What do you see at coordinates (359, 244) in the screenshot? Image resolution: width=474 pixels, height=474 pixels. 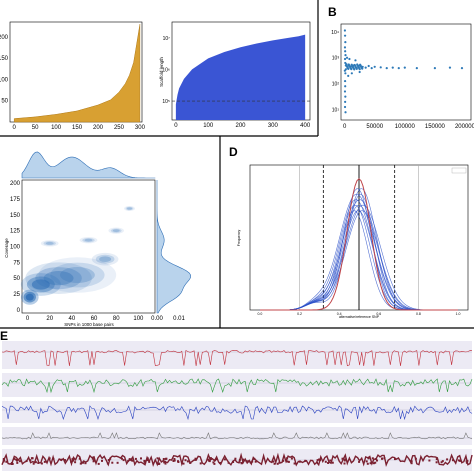 I see `d-reference-curve` at bounding box center [359, 244].